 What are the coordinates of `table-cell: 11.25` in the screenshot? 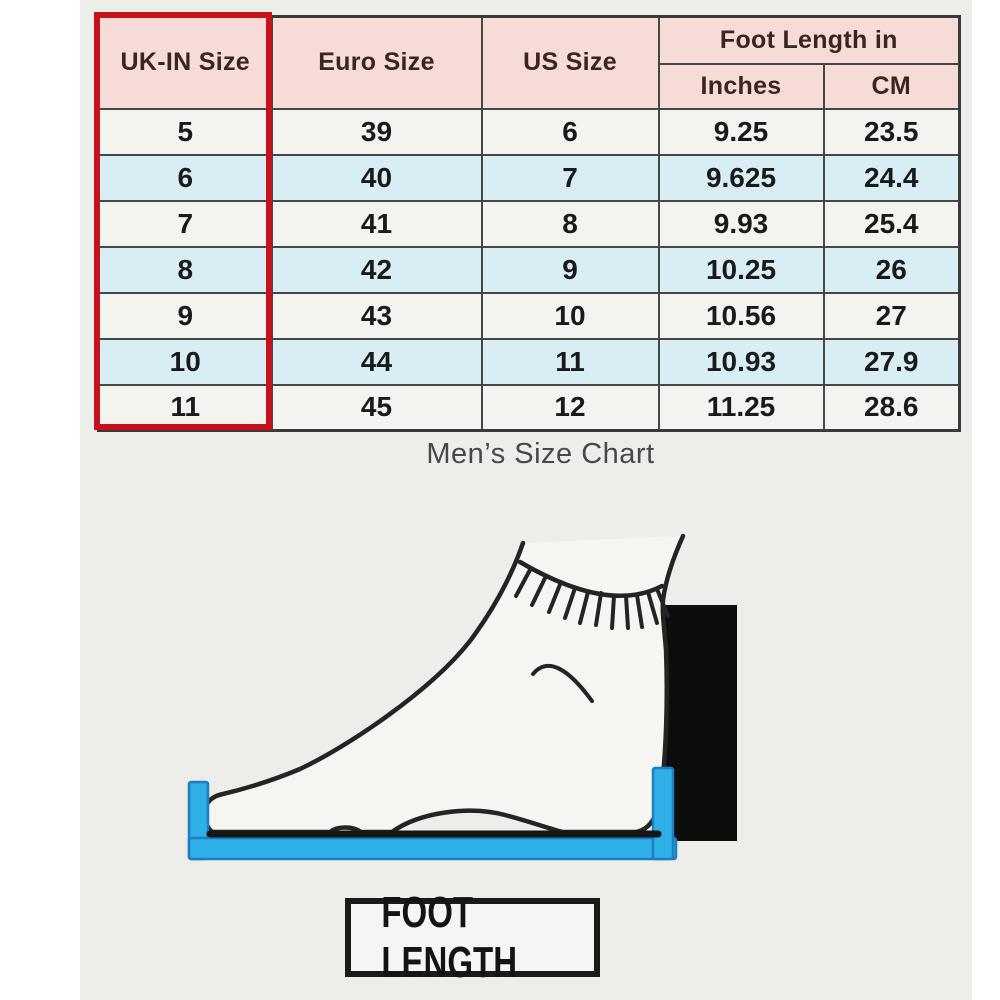 It's located at (741, 407).